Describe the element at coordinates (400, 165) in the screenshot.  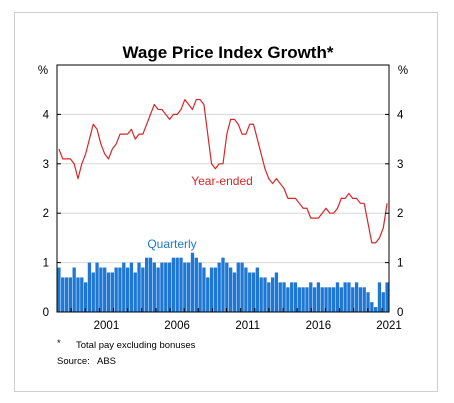
I see `y-tick-label-right: 3` at that location.